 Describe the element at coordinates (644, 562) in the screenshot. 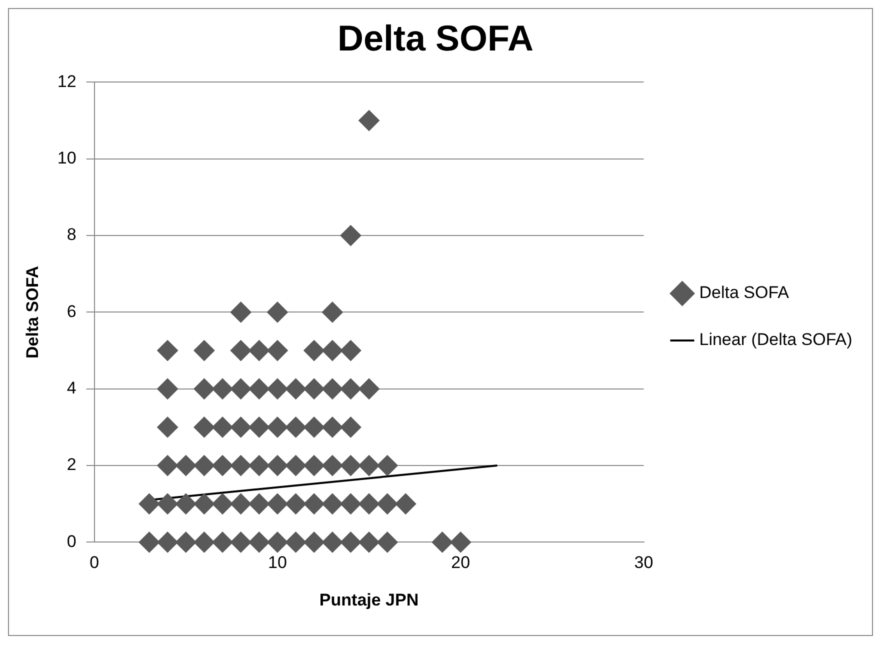

I see `x-tick-label: 30` at that location.